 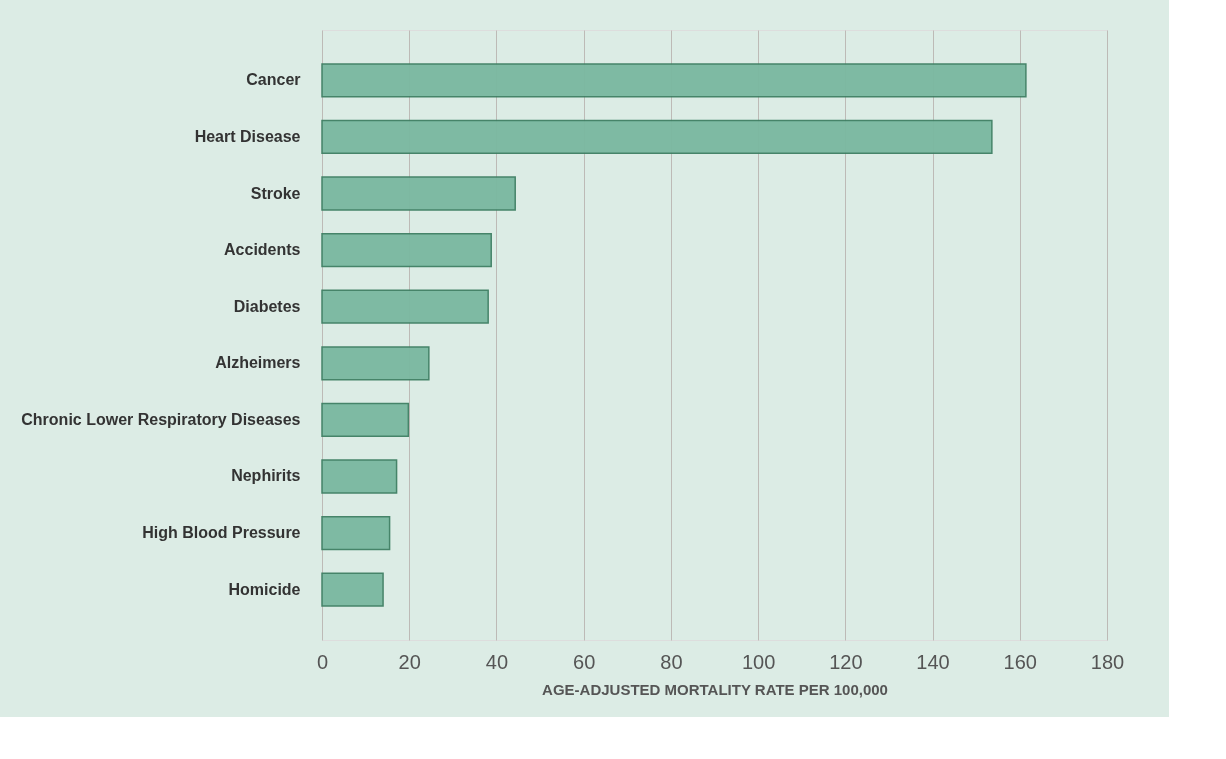 What do you see at coordinates (584, 661) in the screenshot?
I see `x-tick-label: 60` at bounding box center [584, 661].